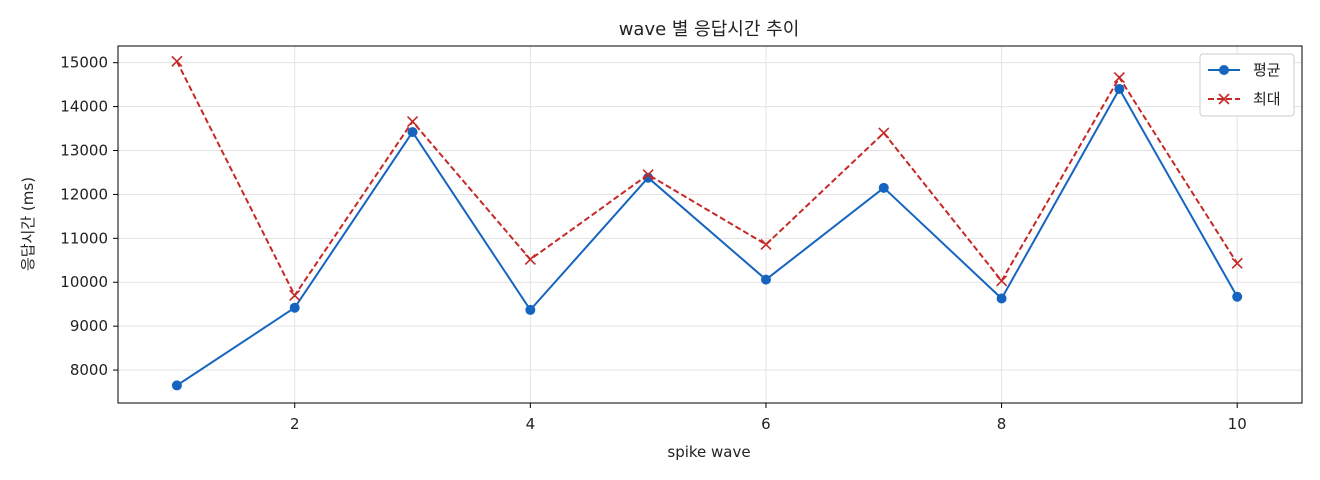 The image size is (1320, 480). What do you see at coordinates (1244, 99) in the screenshot?
I see `legend-item: 최대` at bounding box center [1244, 99].